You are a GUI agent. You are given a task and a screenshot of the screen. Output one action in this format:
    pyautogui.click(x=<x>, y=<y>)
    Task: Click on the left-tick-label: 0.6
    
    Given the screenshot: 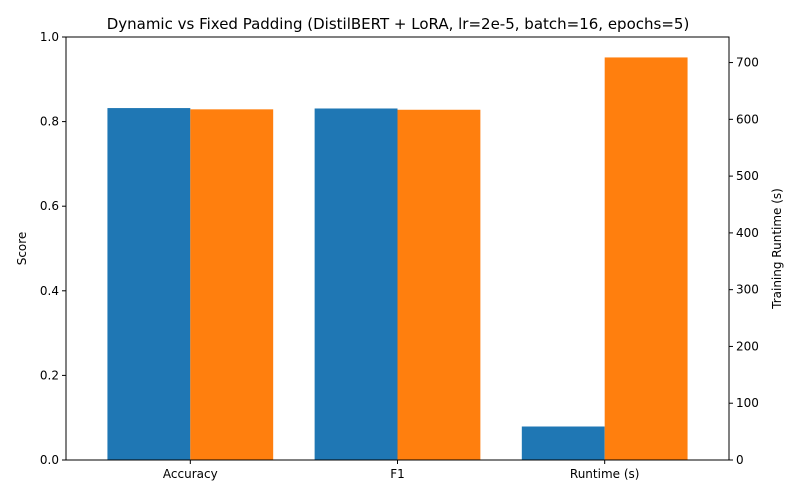 What is the action you would take?
    pyautogui.click(x=49, y=206)
    